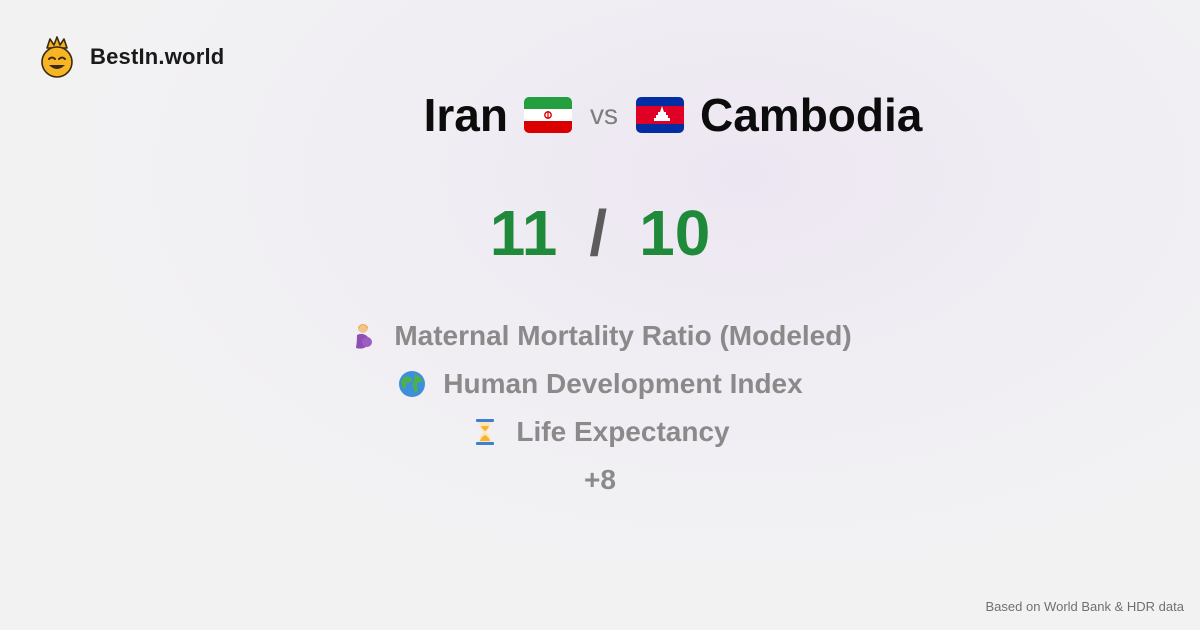 The width and height of the screenshot is (1200, 630). Describe the element at coordinates (660, 115) in the screenshot. I see `cambodia-flag-icon` at that location.